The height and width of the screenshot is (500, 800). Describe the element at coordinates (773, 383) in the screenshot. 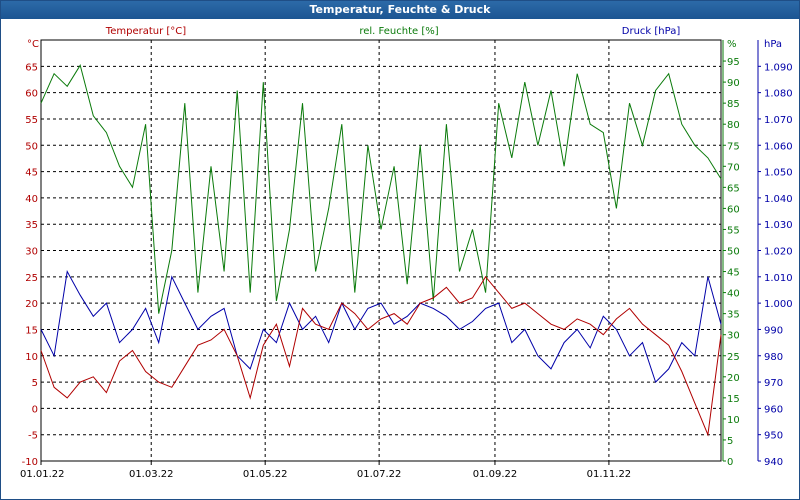

I see `pressure-tick-label: 970` at that location.